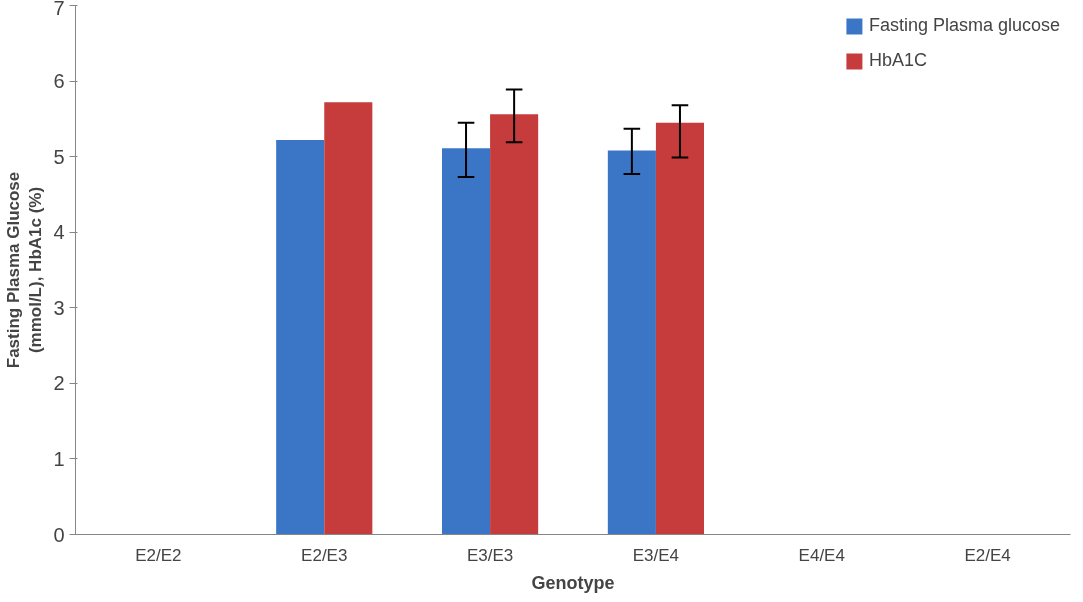 This screenshot has height=602, width=1083. I want to click on x-tick-label: E2/E4, so click(987, 555).